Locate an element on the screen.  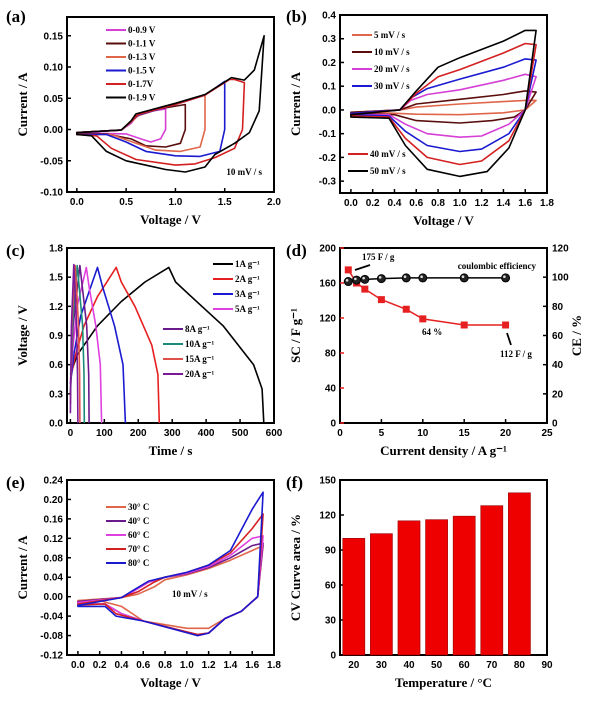
legend-a-4-label: 0-1.7V is located at coordinates (141, 84).